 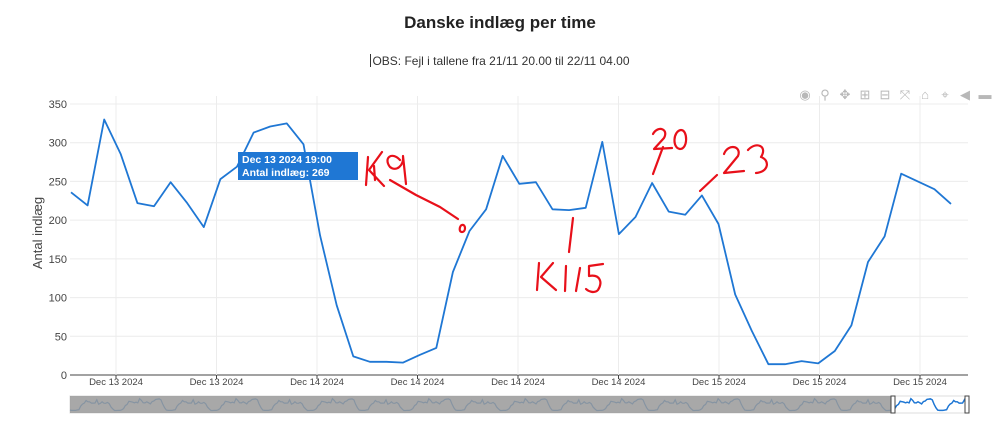 I want to click on tooltip-line-1: Dec 13 2024 19:00, so click(x=287, y=160).